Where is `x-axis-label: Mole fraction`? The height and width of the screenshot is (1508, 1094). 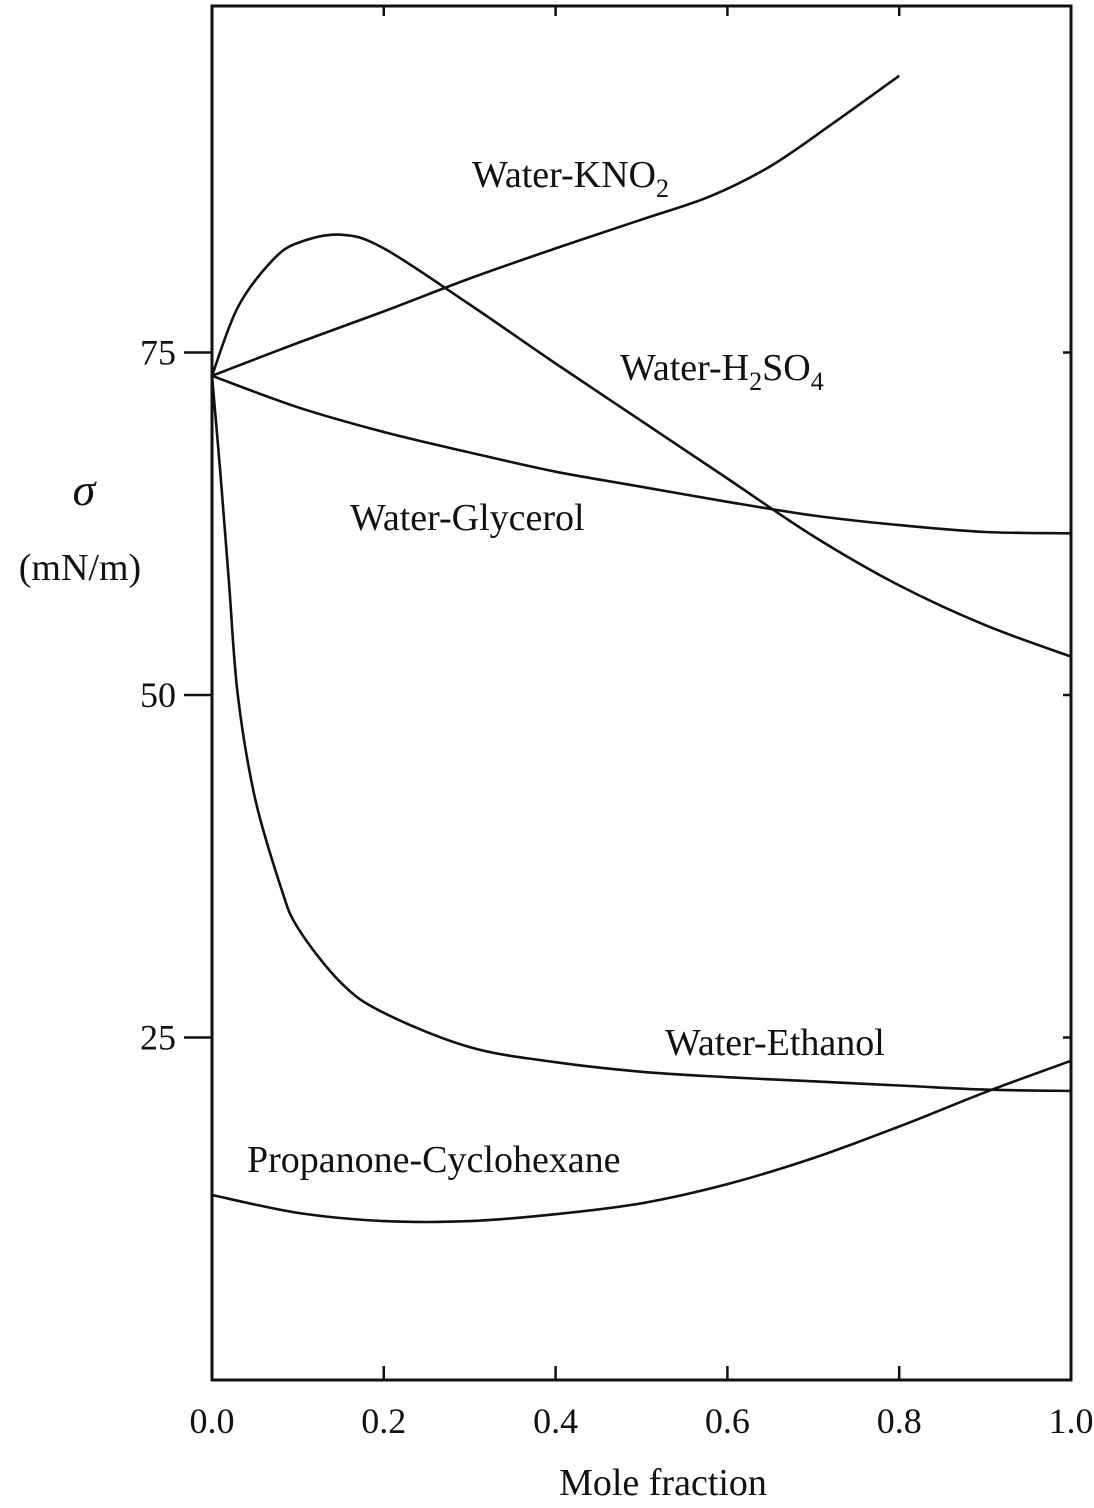
x-axis-label: Mole fraction is located at coordinates (663, 1483).